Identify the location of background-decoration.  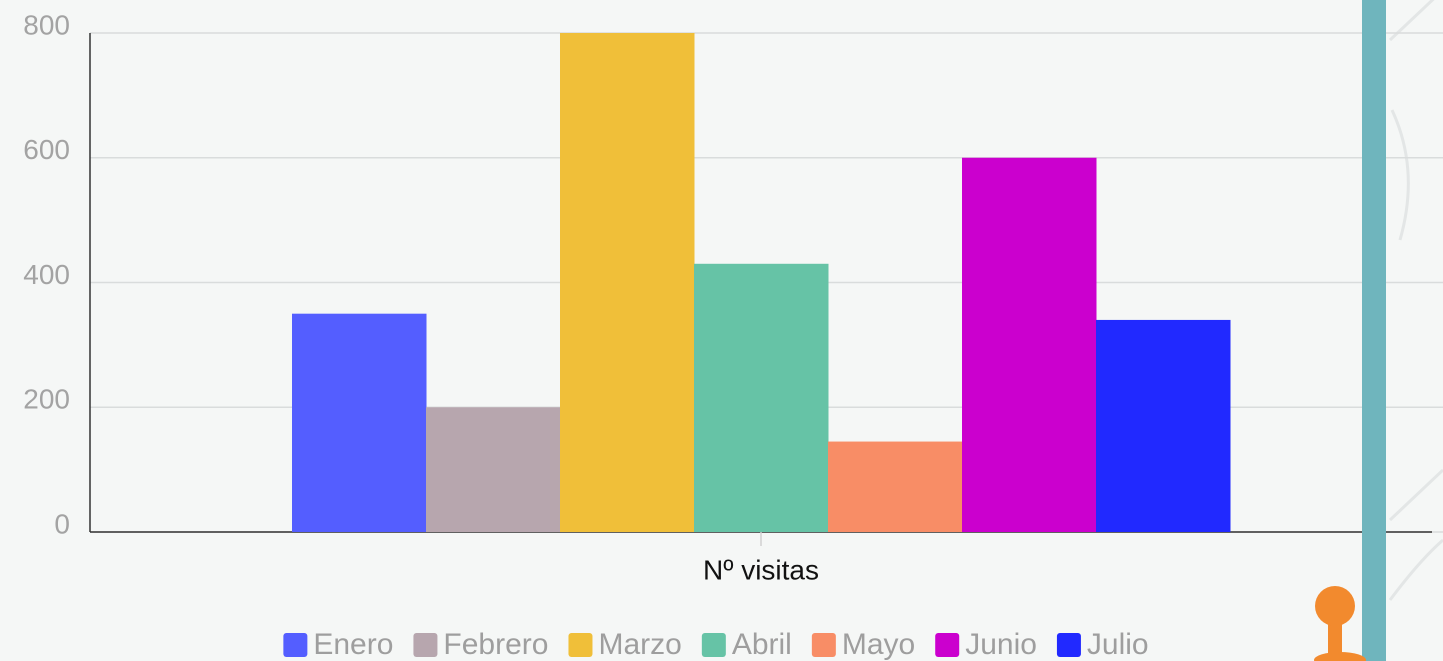
(1415, 300).